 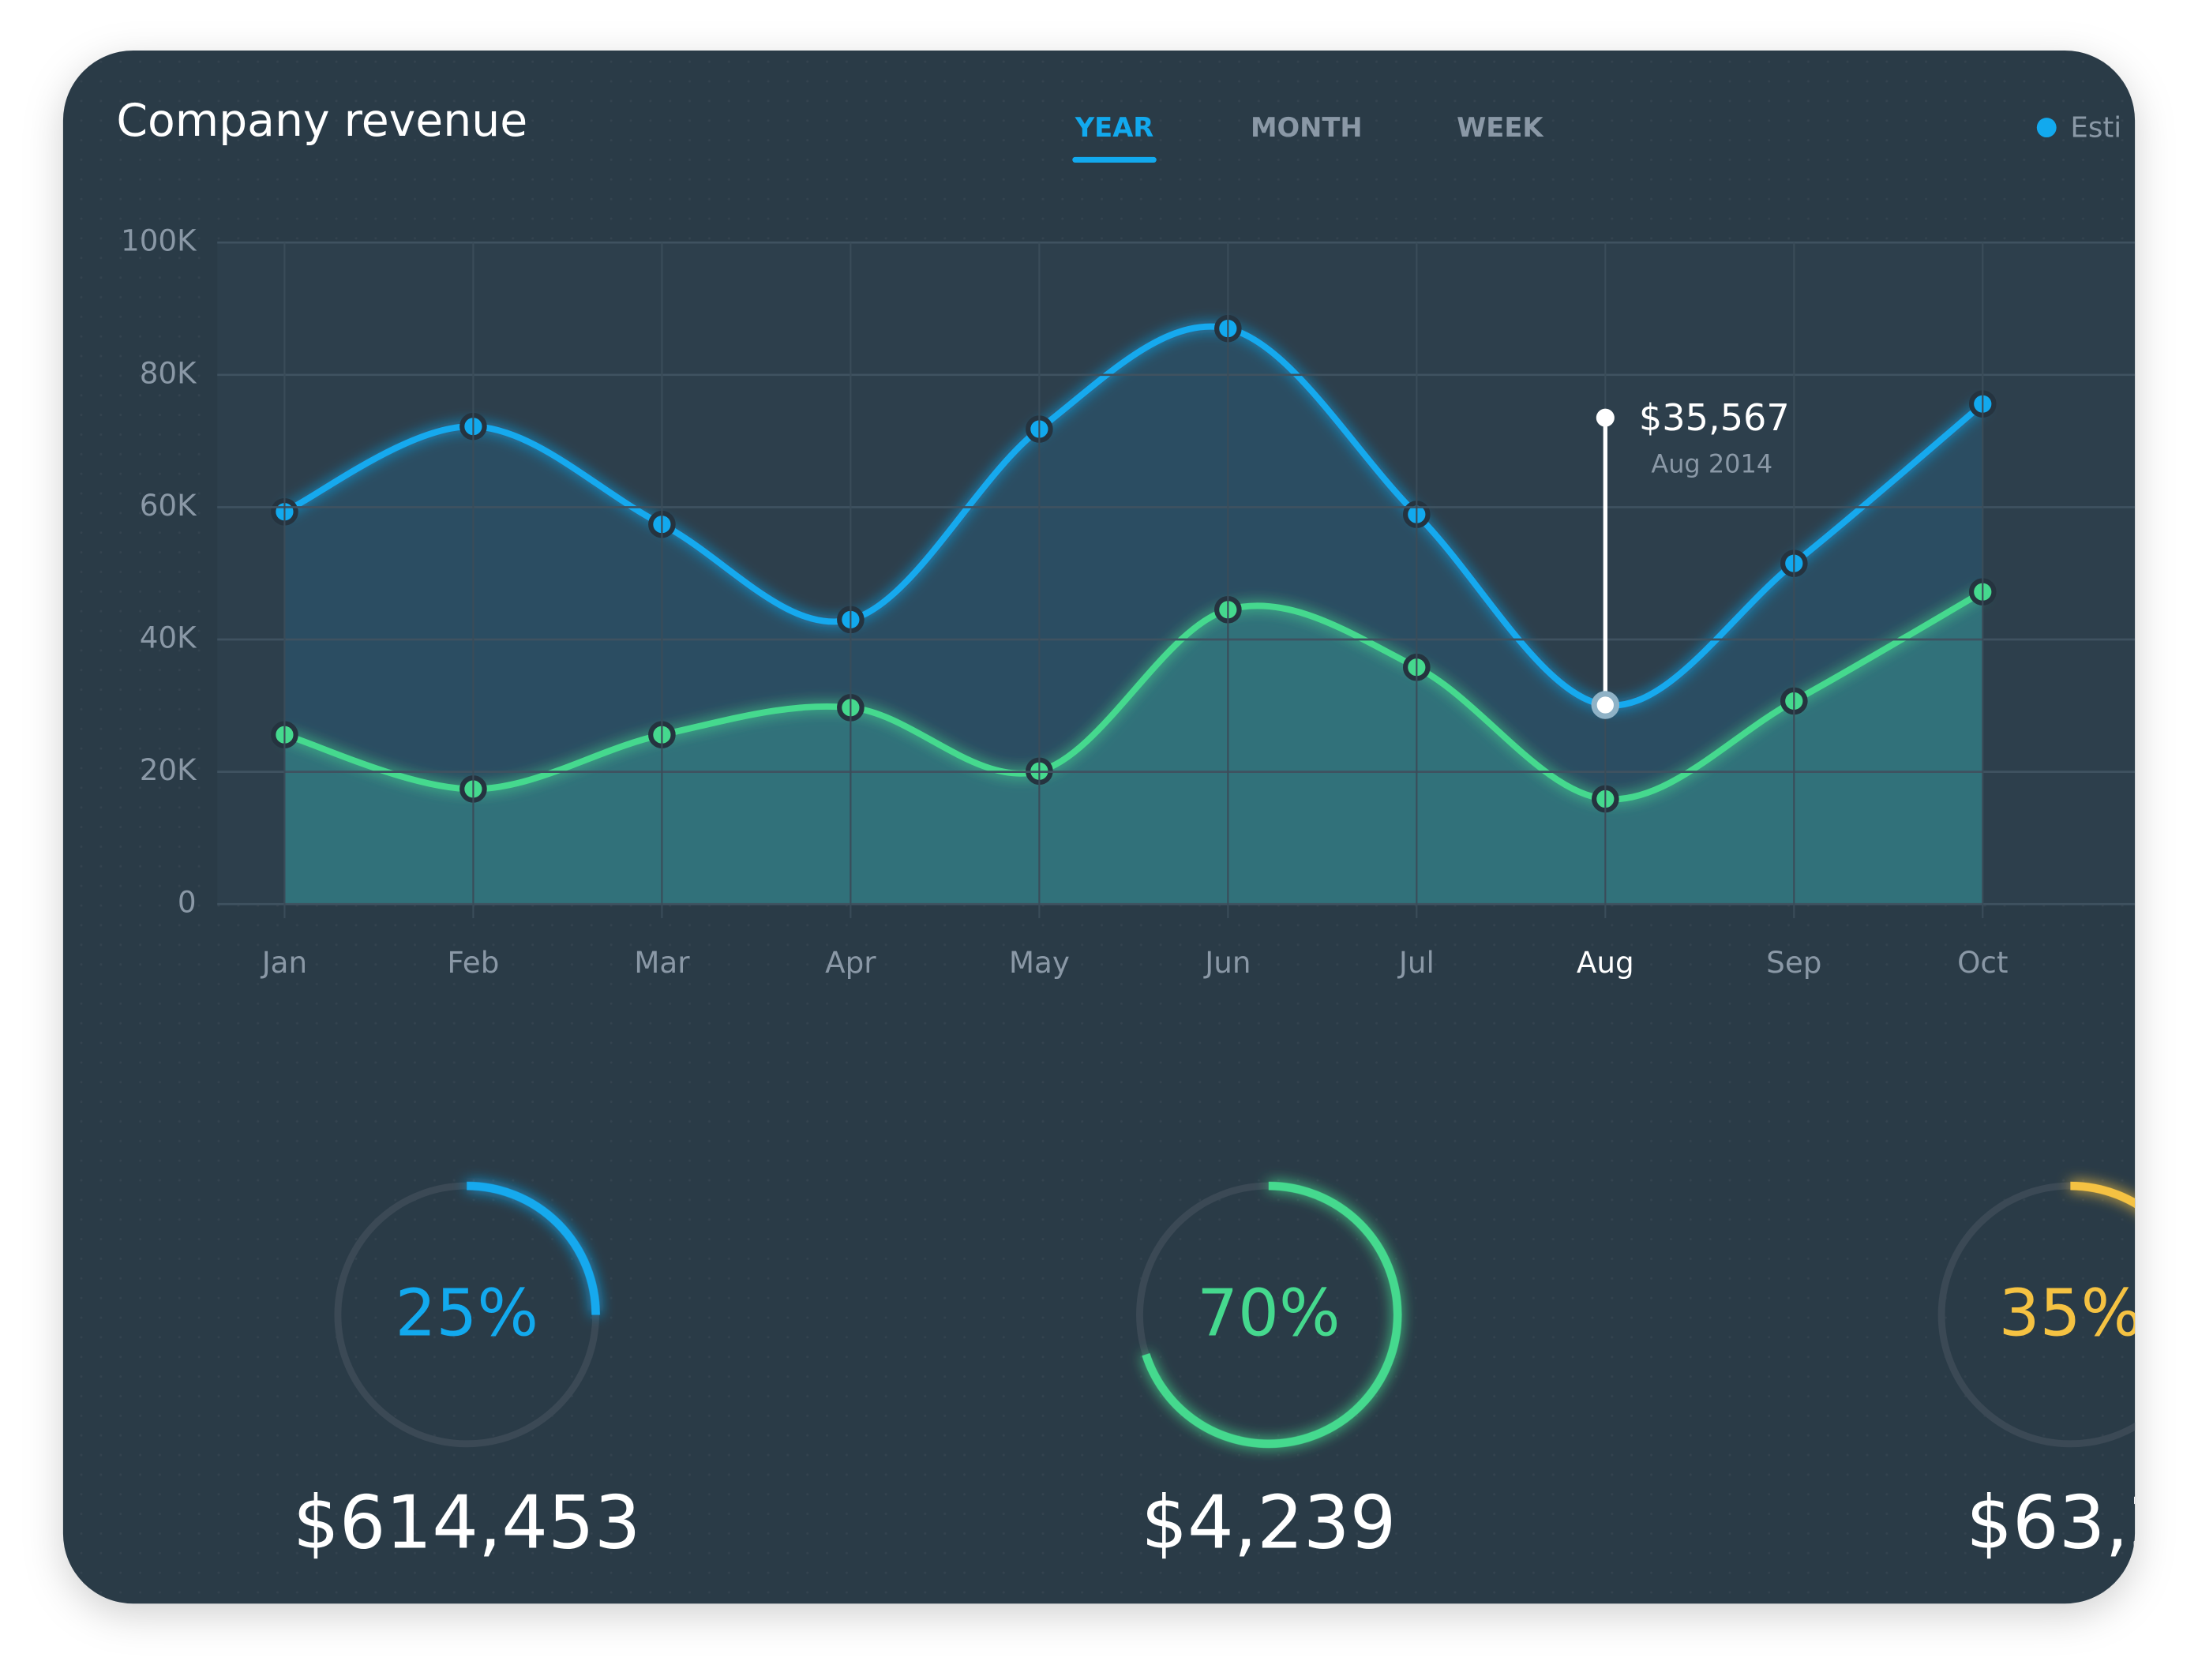 What do you see at coordinates (2096, 127) in the screenshot?
I see `legend-label: Esti` at bounding box center [2096, 127].